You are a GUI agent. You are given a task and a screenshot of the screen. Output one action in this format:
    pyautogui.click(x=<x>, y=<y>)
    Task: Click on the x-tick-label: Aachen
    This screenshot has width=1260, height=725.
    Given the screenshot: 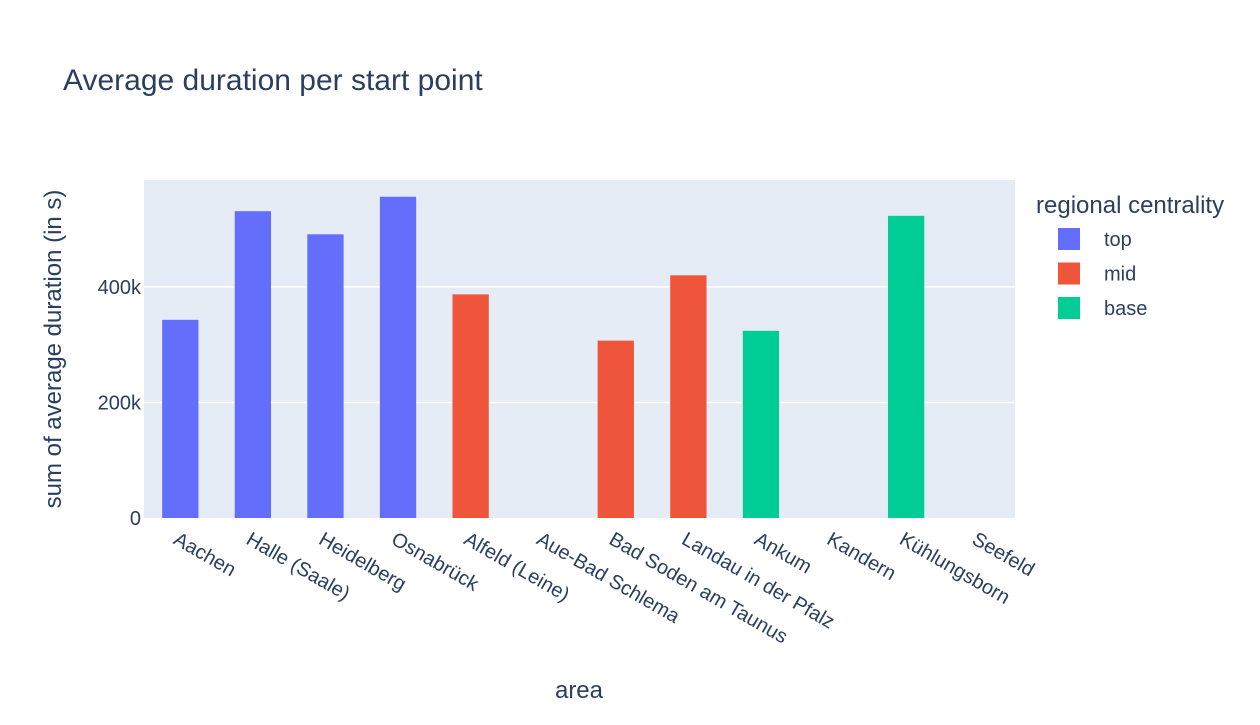 What is the action you would take?
    pyautogui.click(x=205, y=554)
    